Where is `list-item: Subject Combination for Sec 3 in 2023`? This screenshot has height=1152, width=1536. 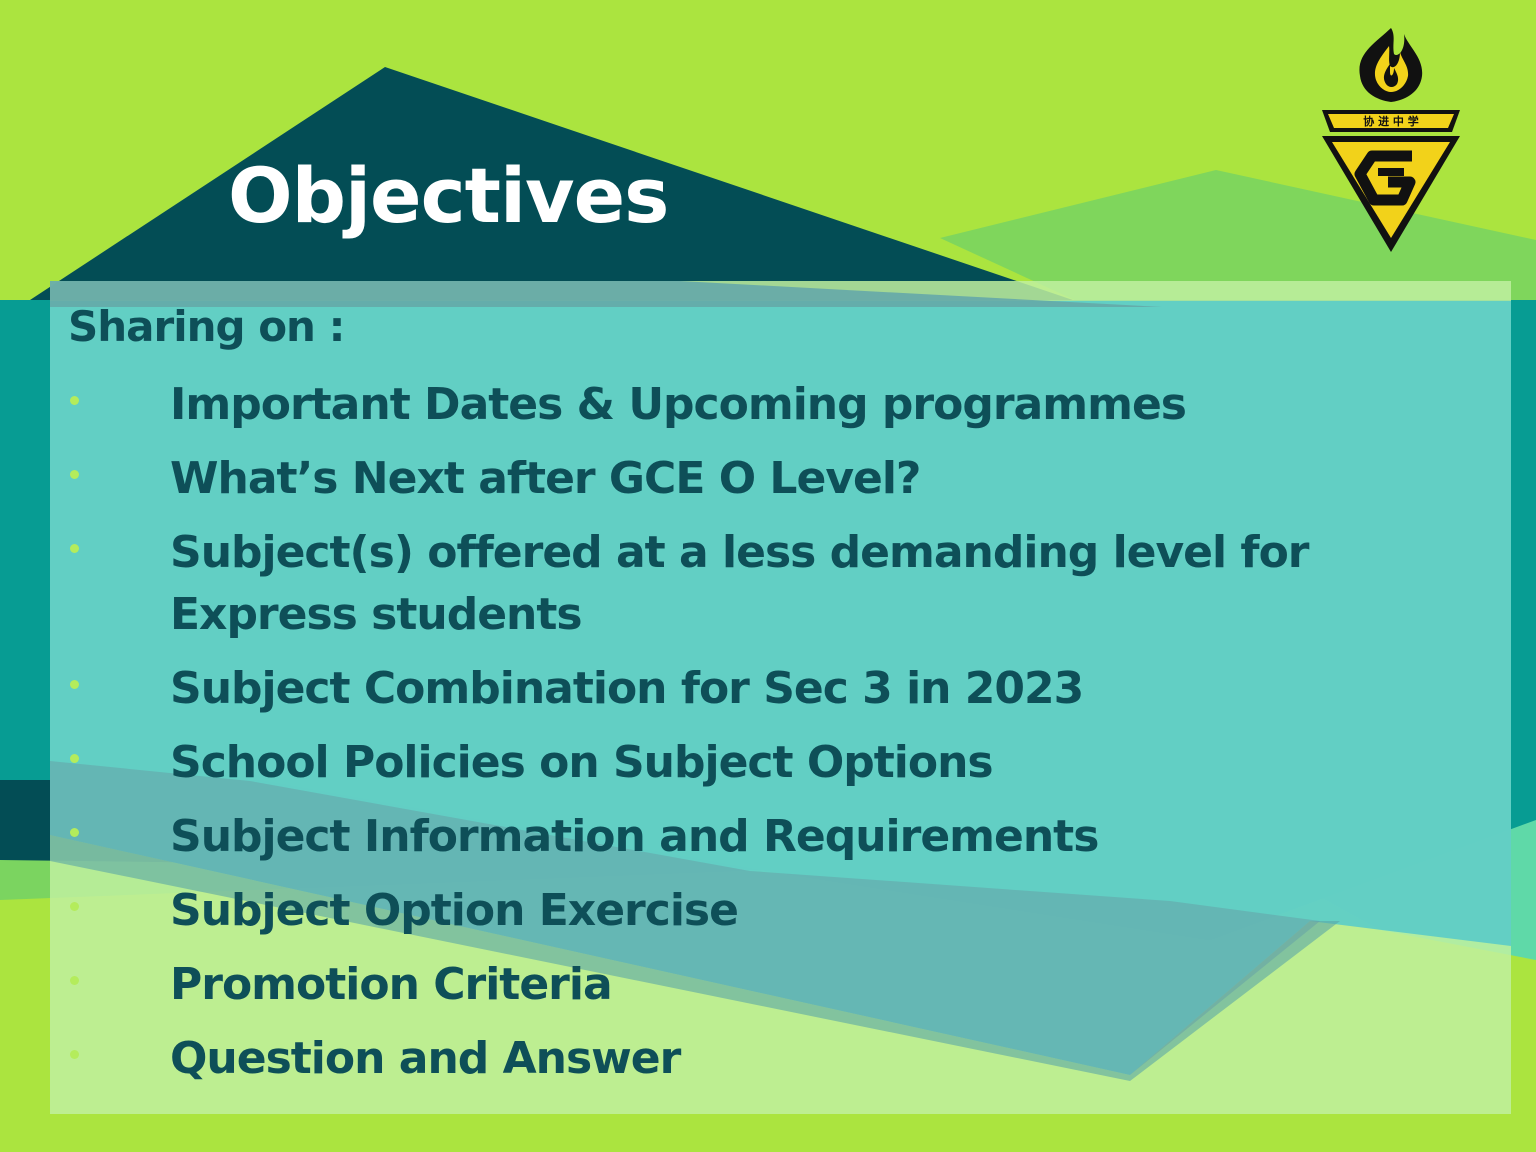
list-item: Subject Combination for Sec 3 in 2023 is located at coordinates (768, 689).